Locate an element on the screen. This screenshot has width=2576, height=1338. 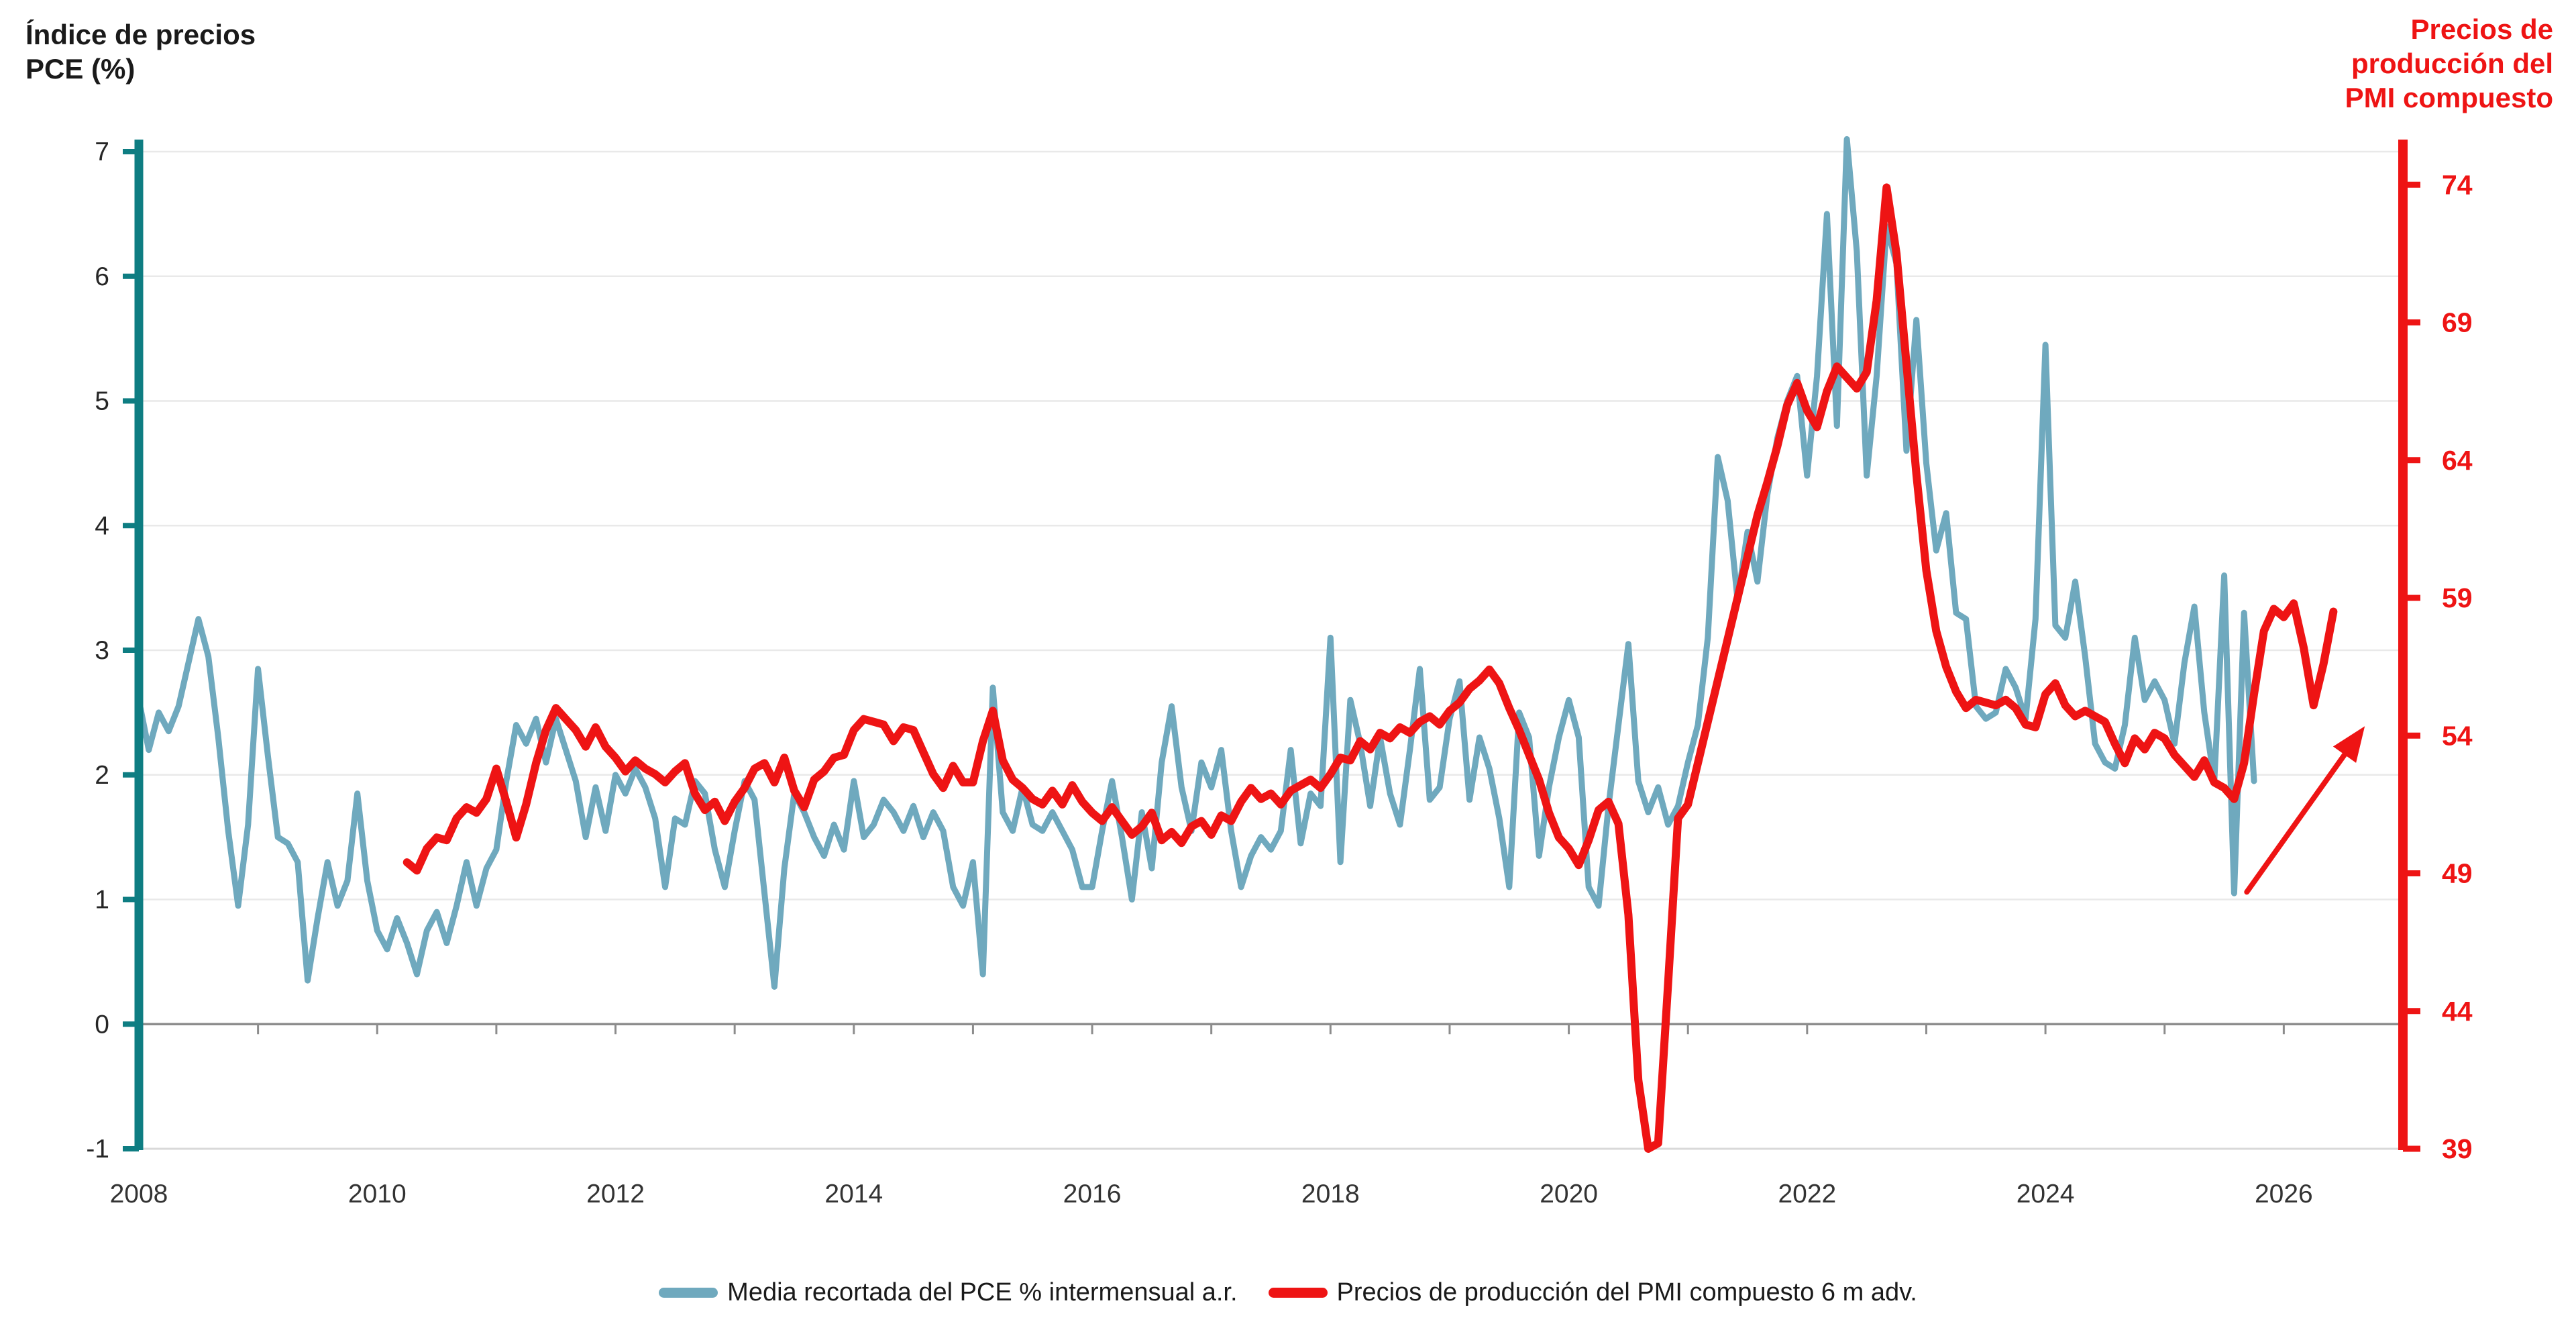
left-axis-tick-label: -1 is located at coordinates (97, 1149).